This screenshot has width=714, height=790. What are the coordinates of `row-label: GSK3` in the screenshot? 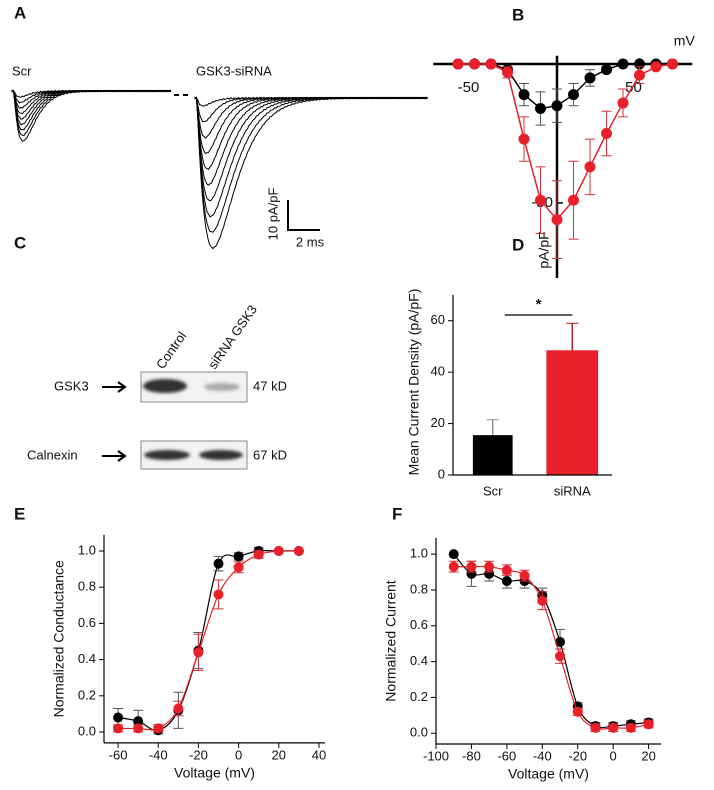 It's located at (71, 385).